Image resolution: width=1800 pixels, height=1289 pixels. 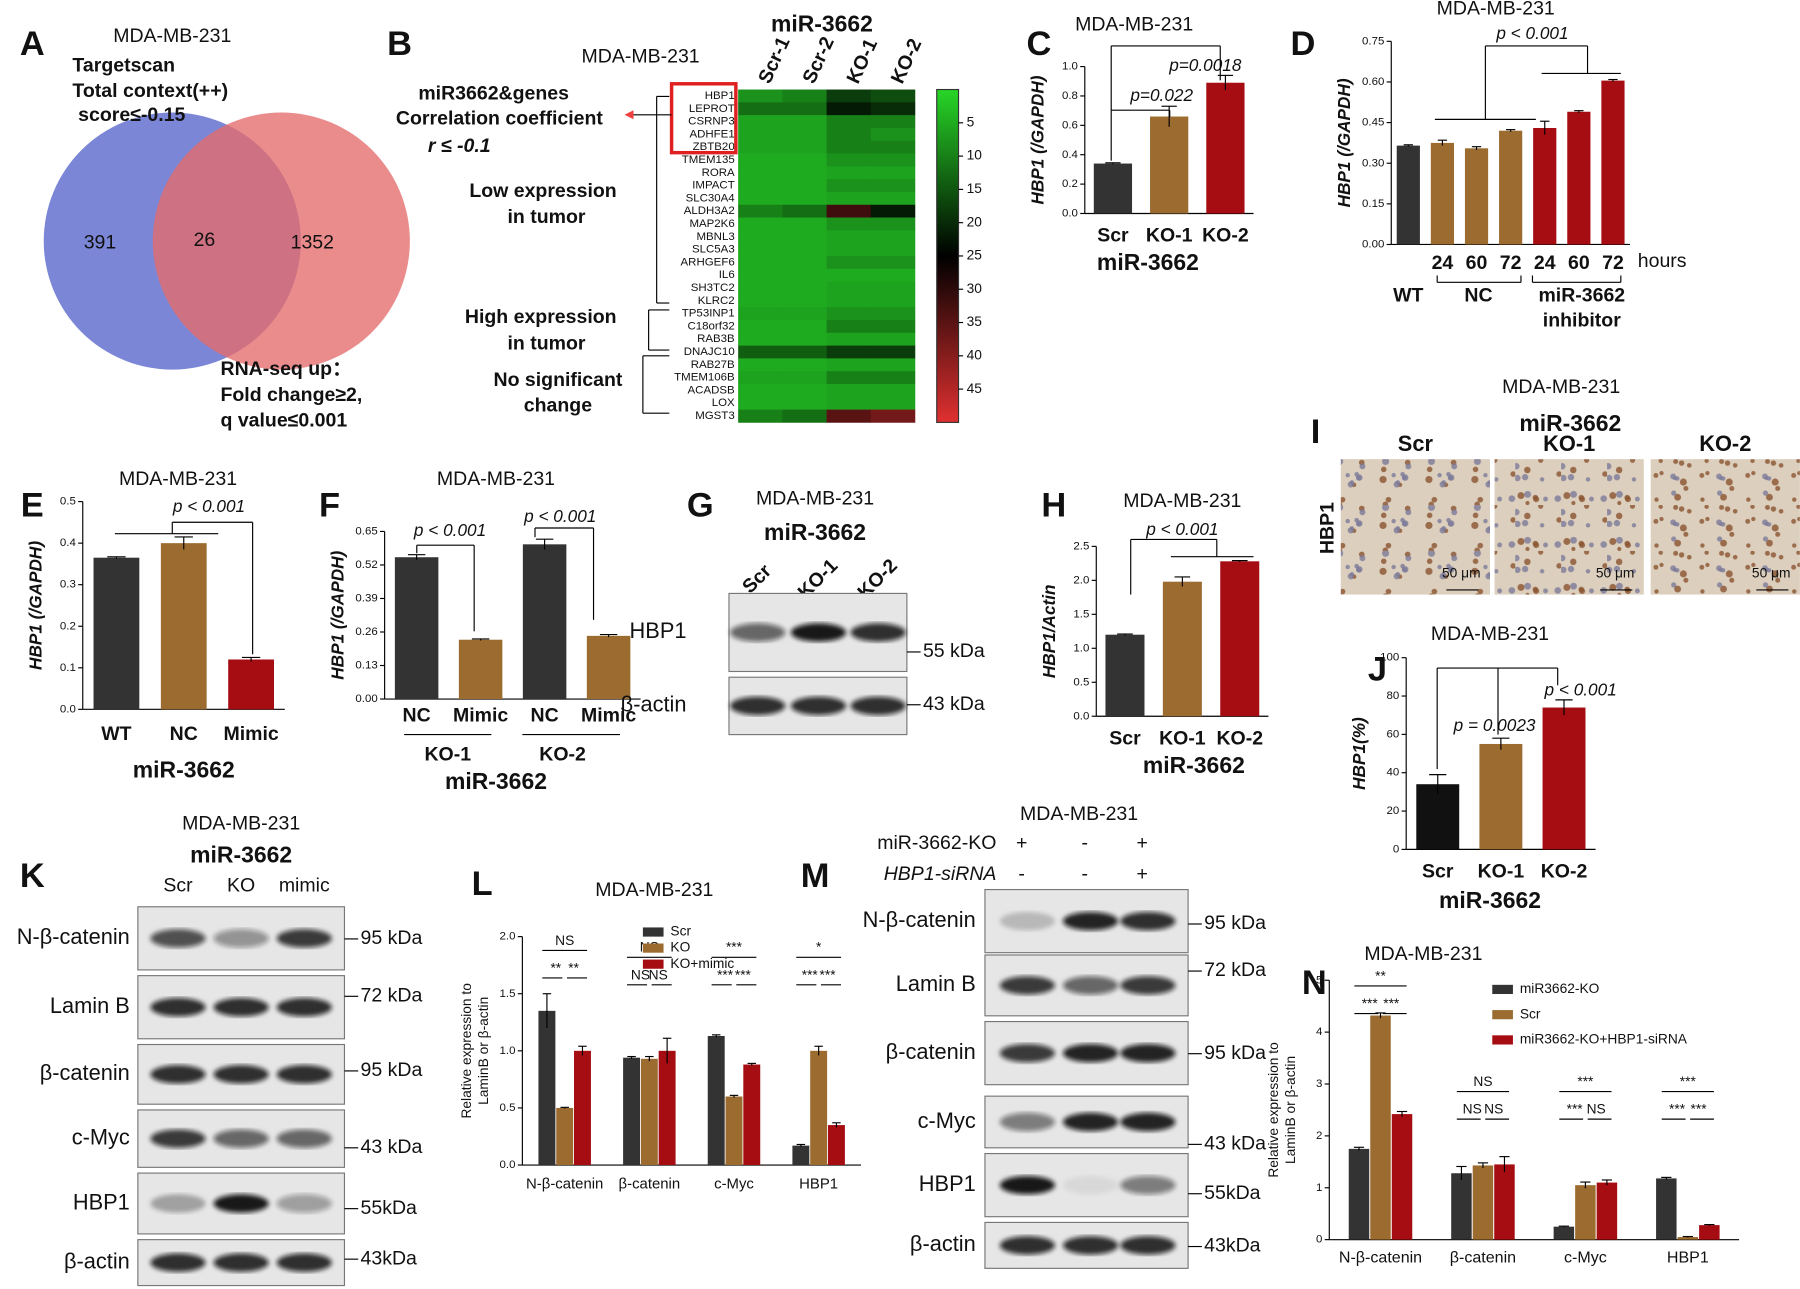 I want to click on scale-label: 50 μm, so click(x=1615, y=573).